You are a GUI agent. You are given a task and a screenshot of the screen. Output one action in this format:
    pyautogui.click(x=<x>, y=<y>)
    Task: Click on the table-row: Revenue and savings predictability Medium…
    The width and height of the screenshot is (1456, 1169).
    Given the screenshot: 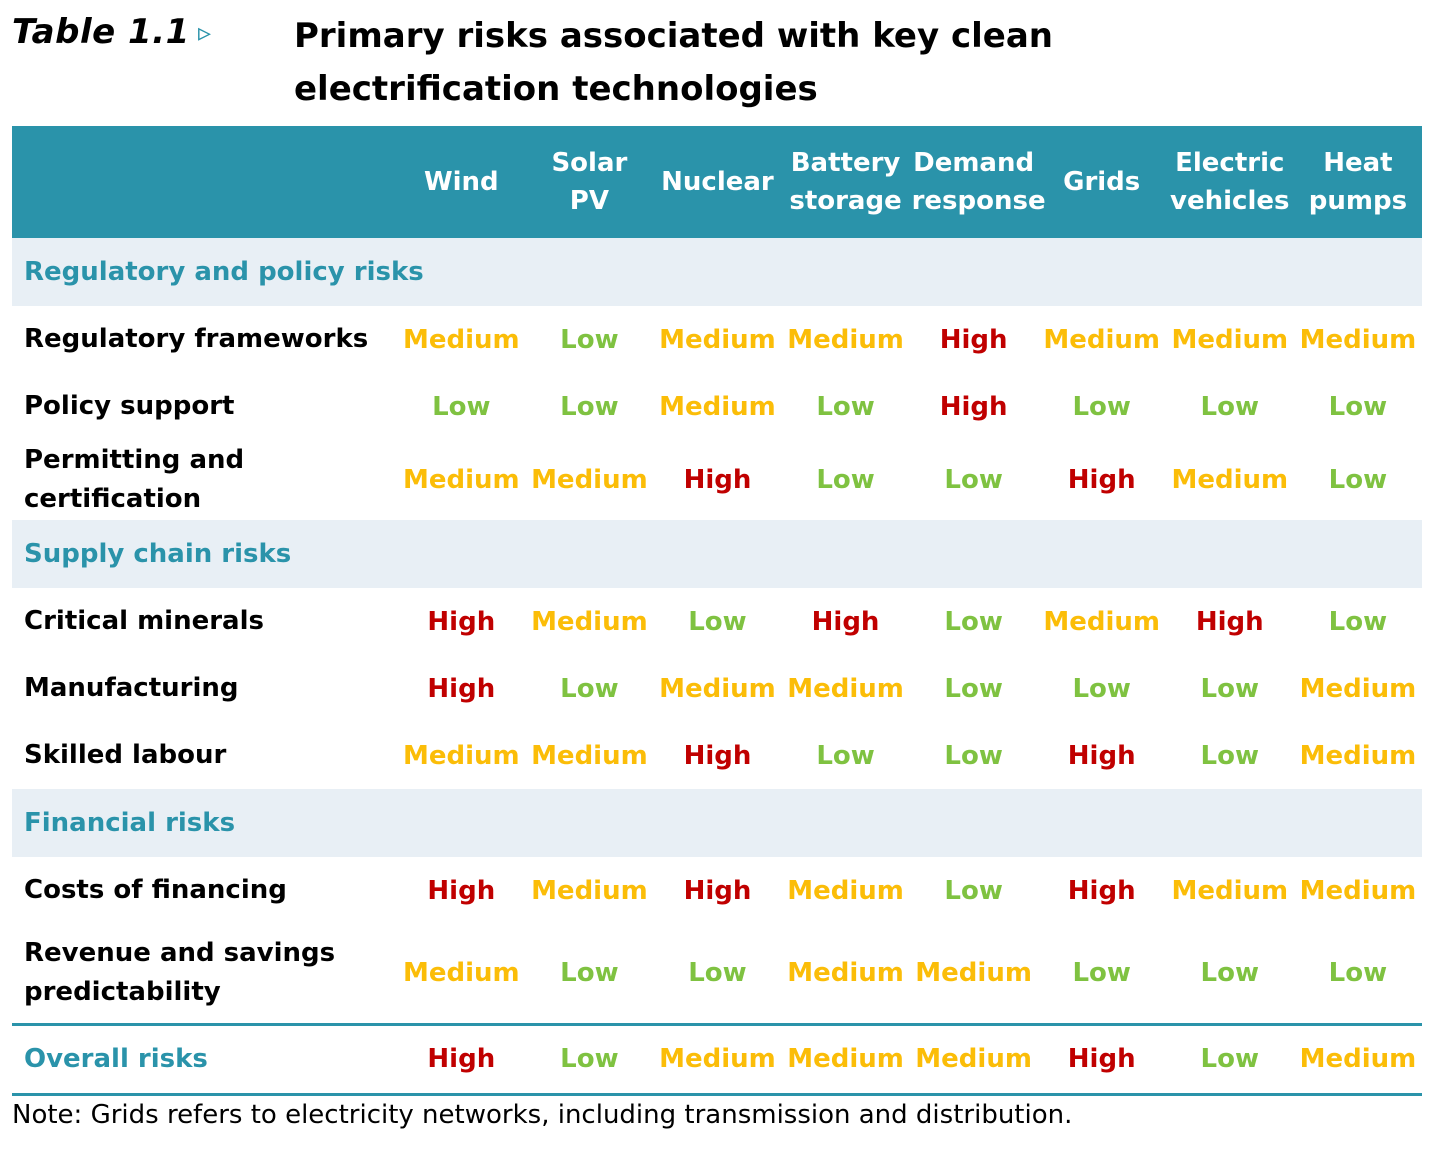 What is the action you would take?
    pyautogui.click(x=717, y=974)
    